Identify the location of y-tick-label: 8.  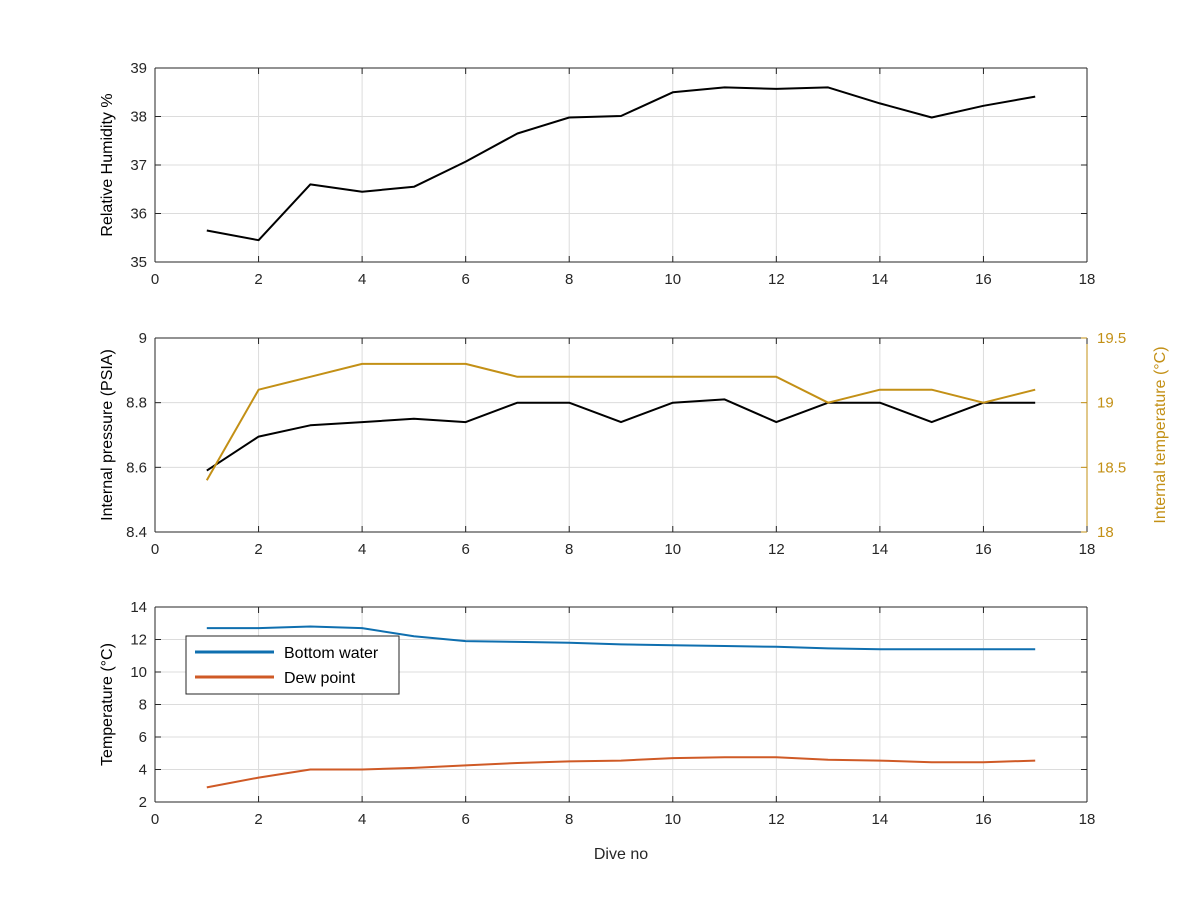
(143, 705).